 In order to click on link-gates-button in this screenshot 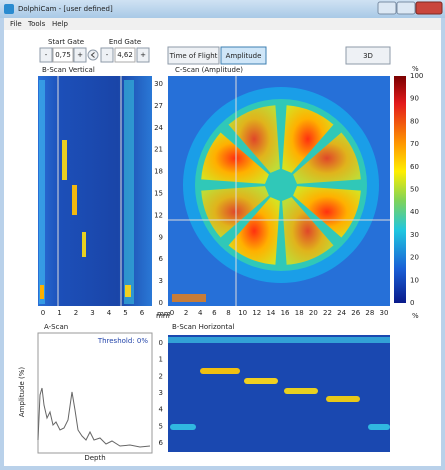, I will do `click(93, 55)`.